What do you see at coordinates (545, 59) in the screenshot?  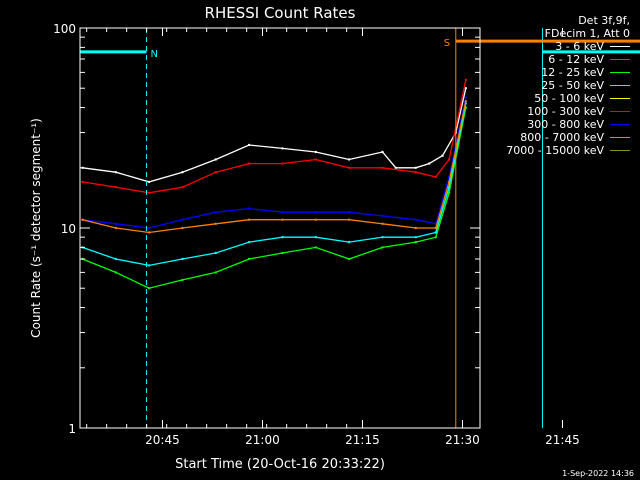 I see `legend-entry: 6 - 12 keV` at bounding box center [545, 59].